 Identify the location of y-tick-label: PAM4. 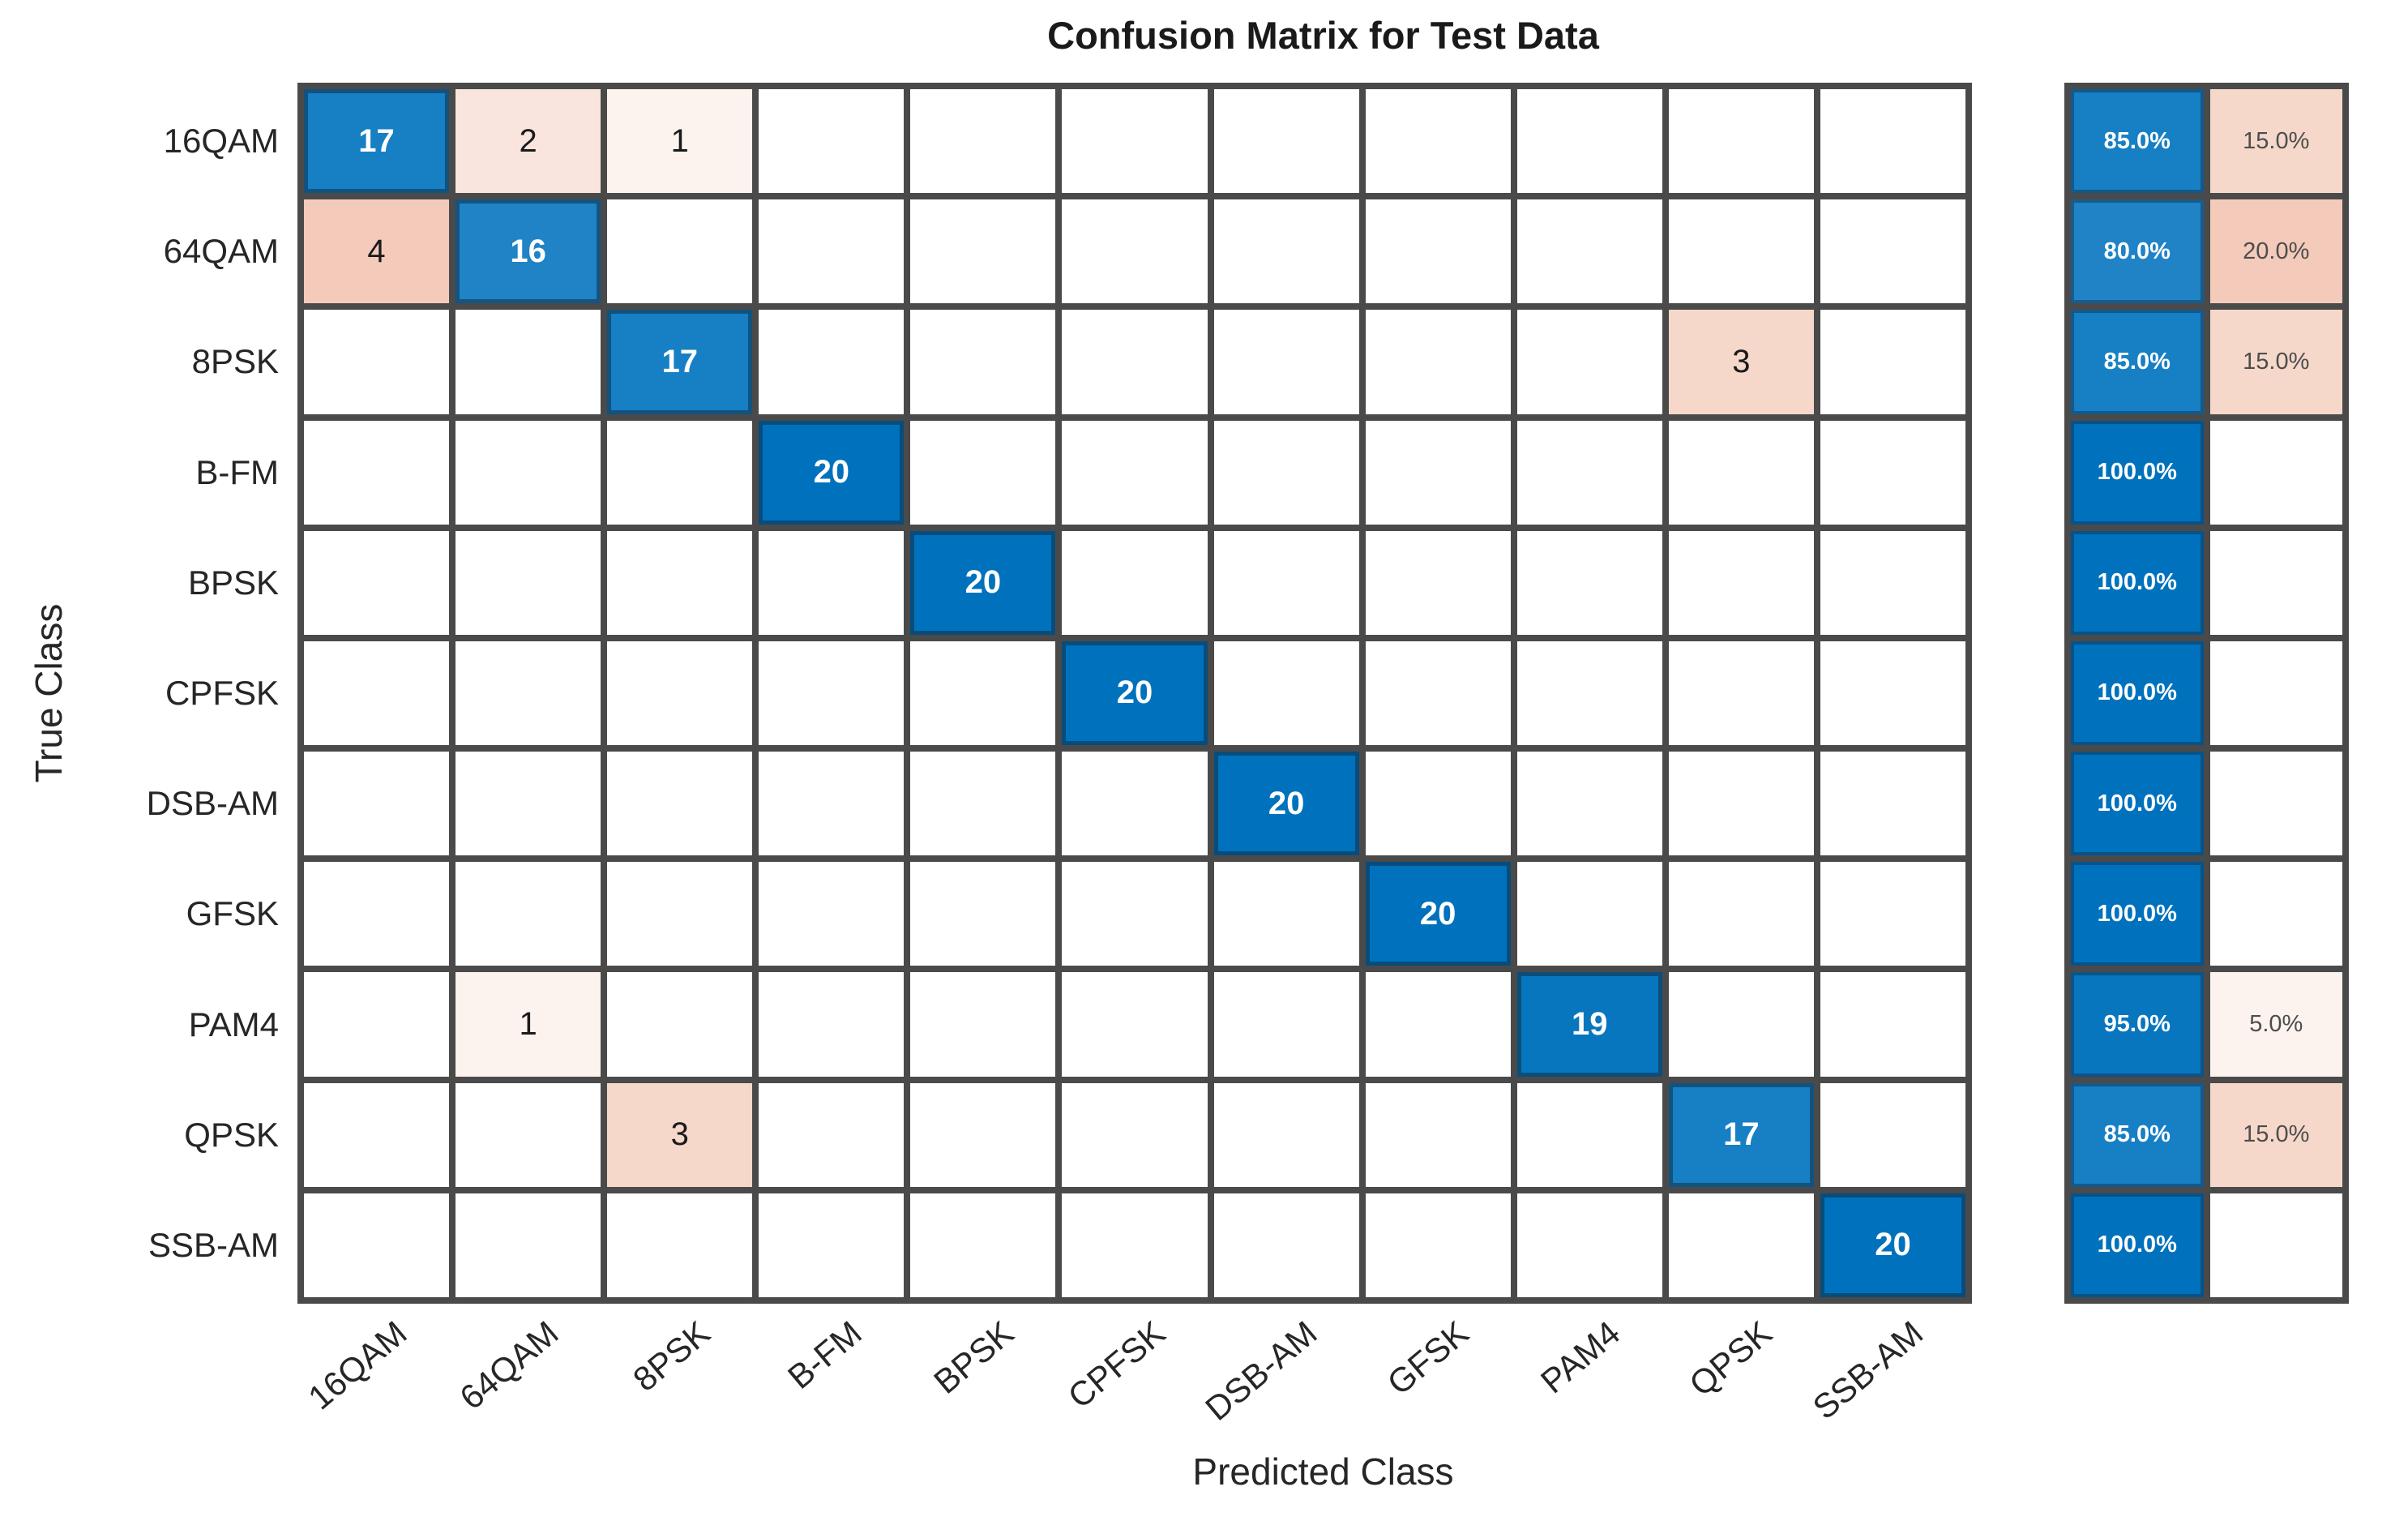
(233, 1024).